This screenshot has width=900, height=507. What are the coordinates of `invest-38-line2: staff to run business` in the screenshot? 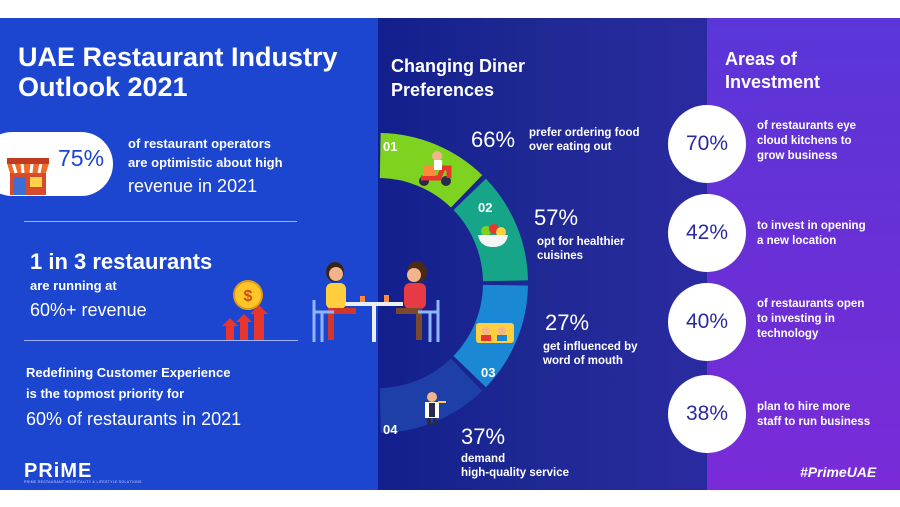 It's located at (814, 422).